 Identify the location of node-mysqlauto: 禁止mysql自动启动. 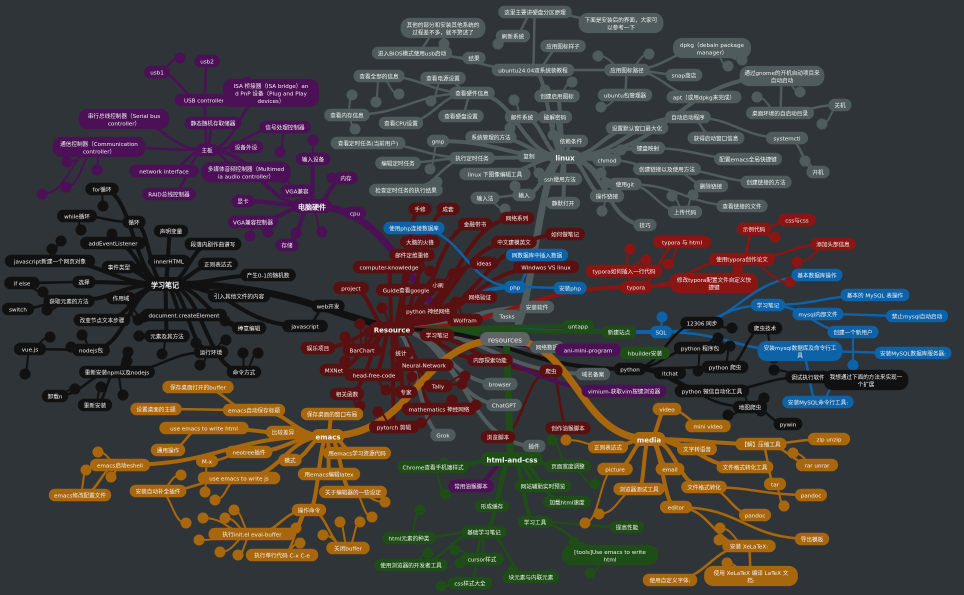
(917, 316).